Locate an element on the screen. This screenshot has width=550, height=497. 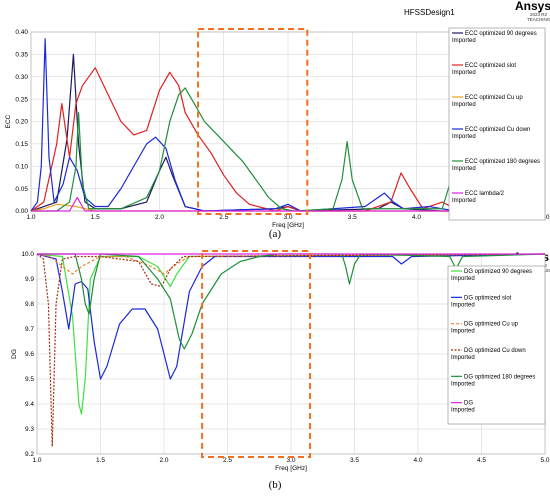
y-tick-label: 0.35 is located at coordinates (21, 55).